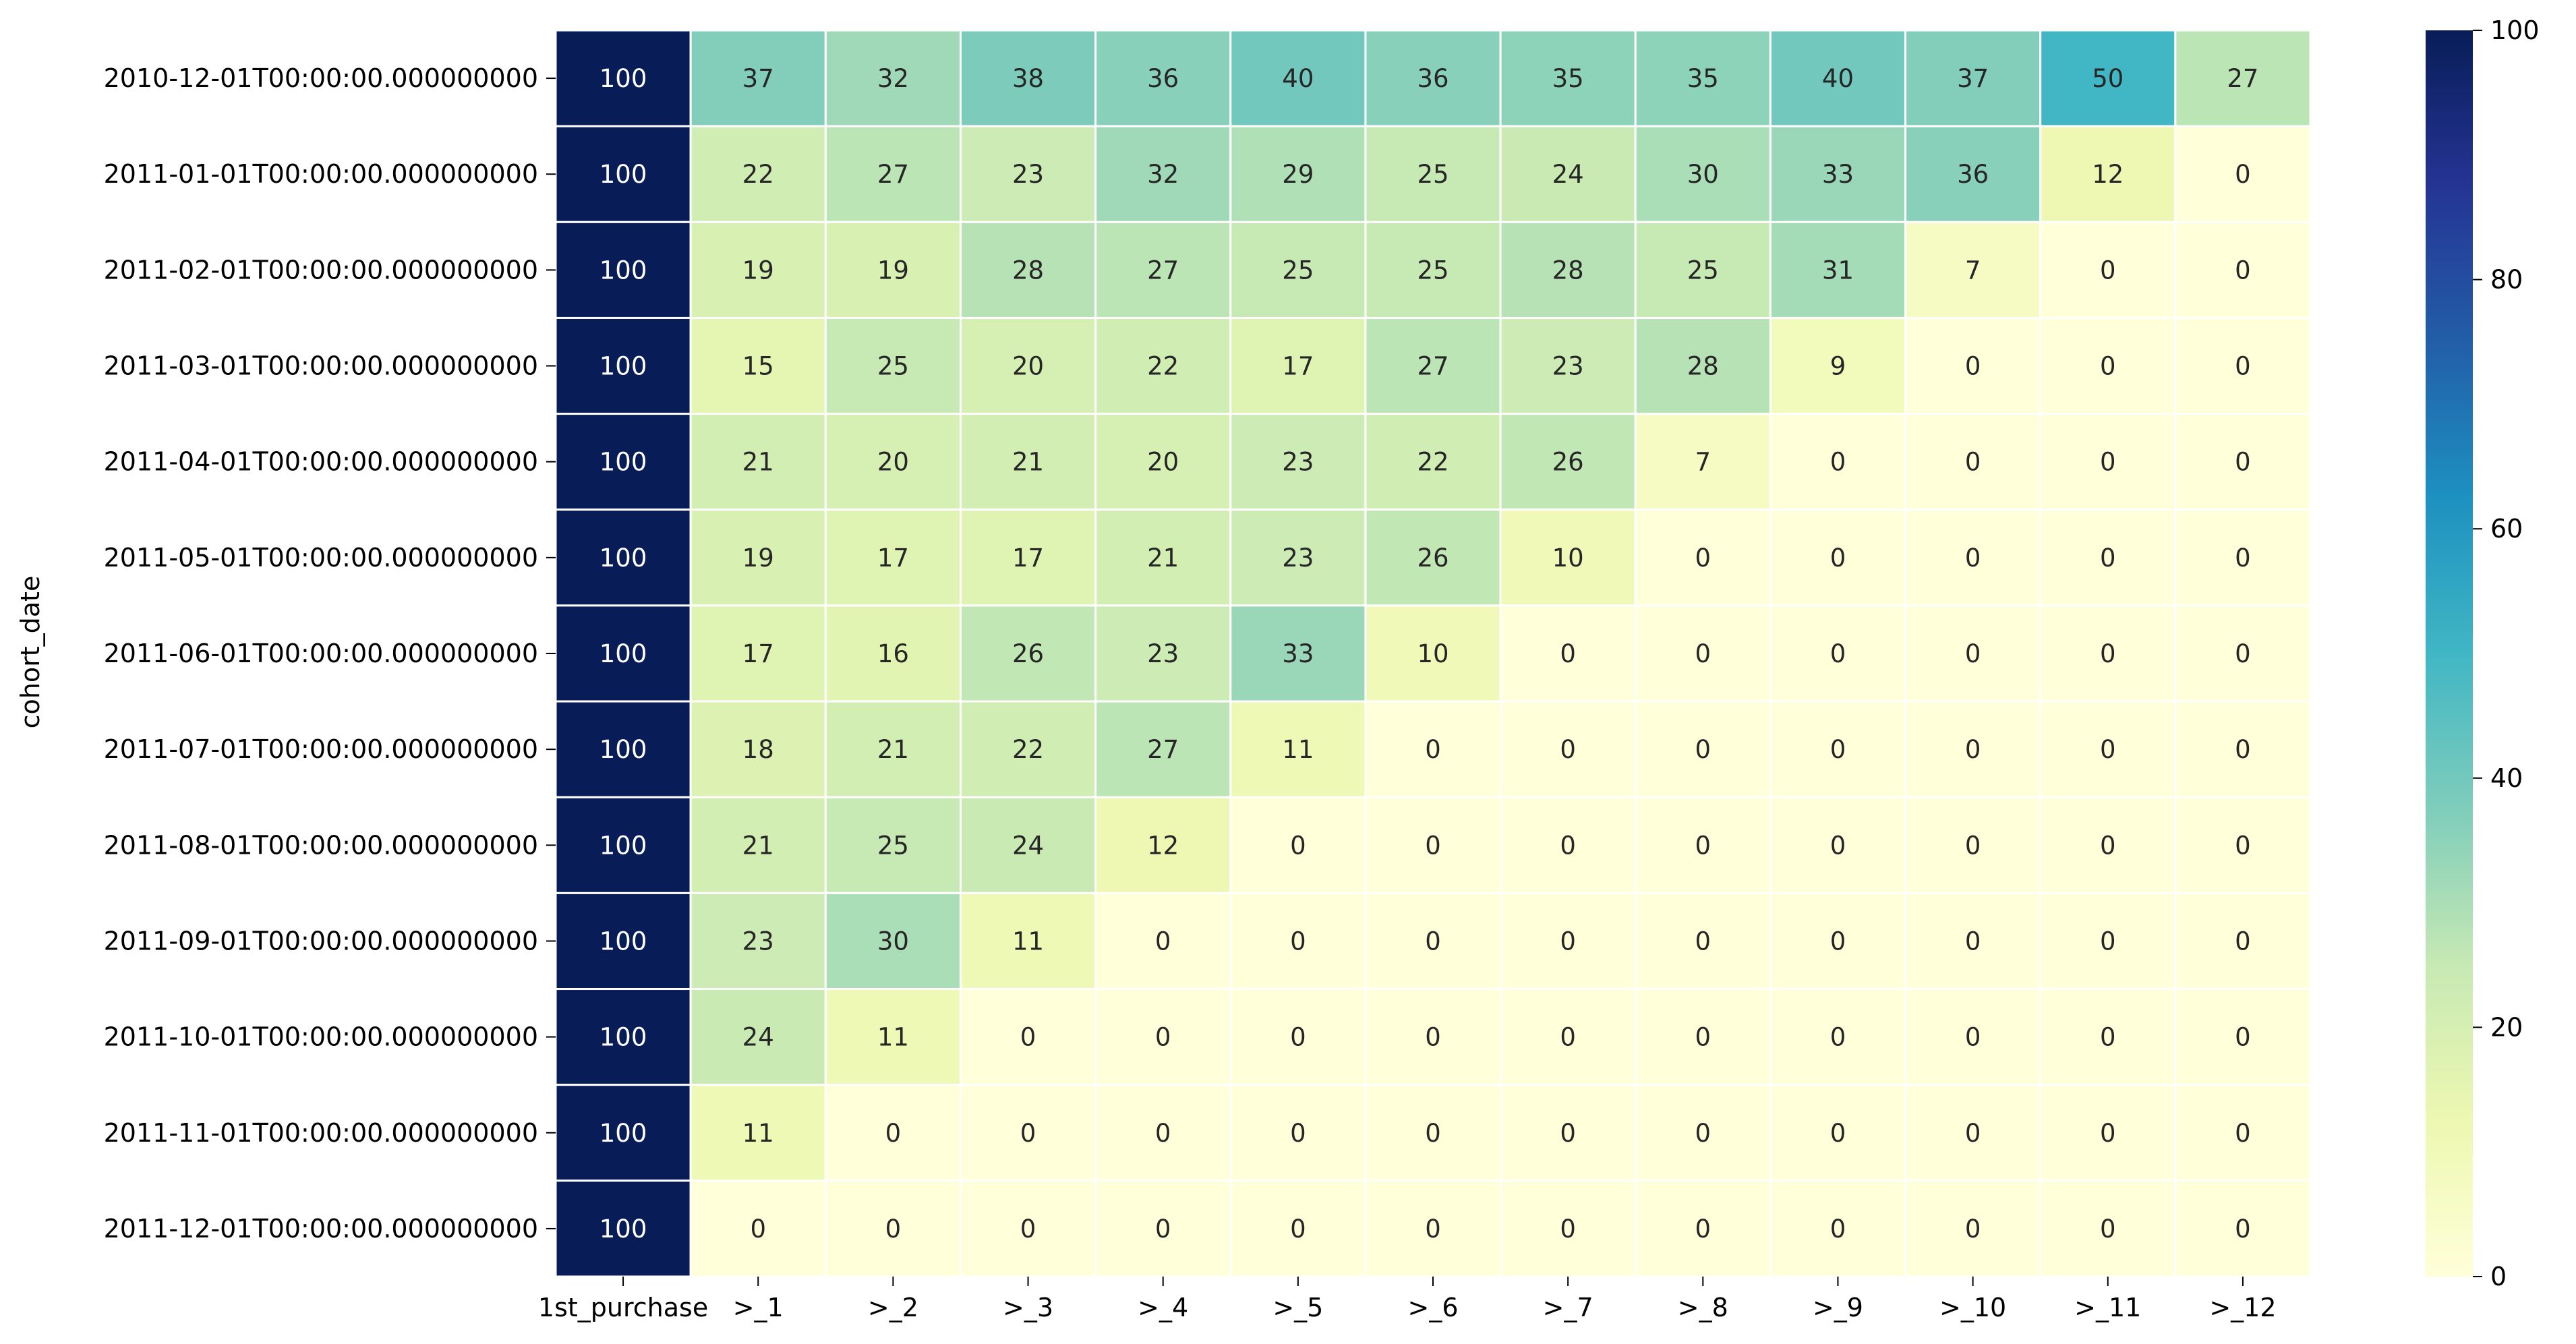 This screenshot has width=2576, height=1344. What do you see at coordinates (1703, 1307) in the screenshot?
I see `x-tick-label: >_8` at bounding box center [1703, 1307].